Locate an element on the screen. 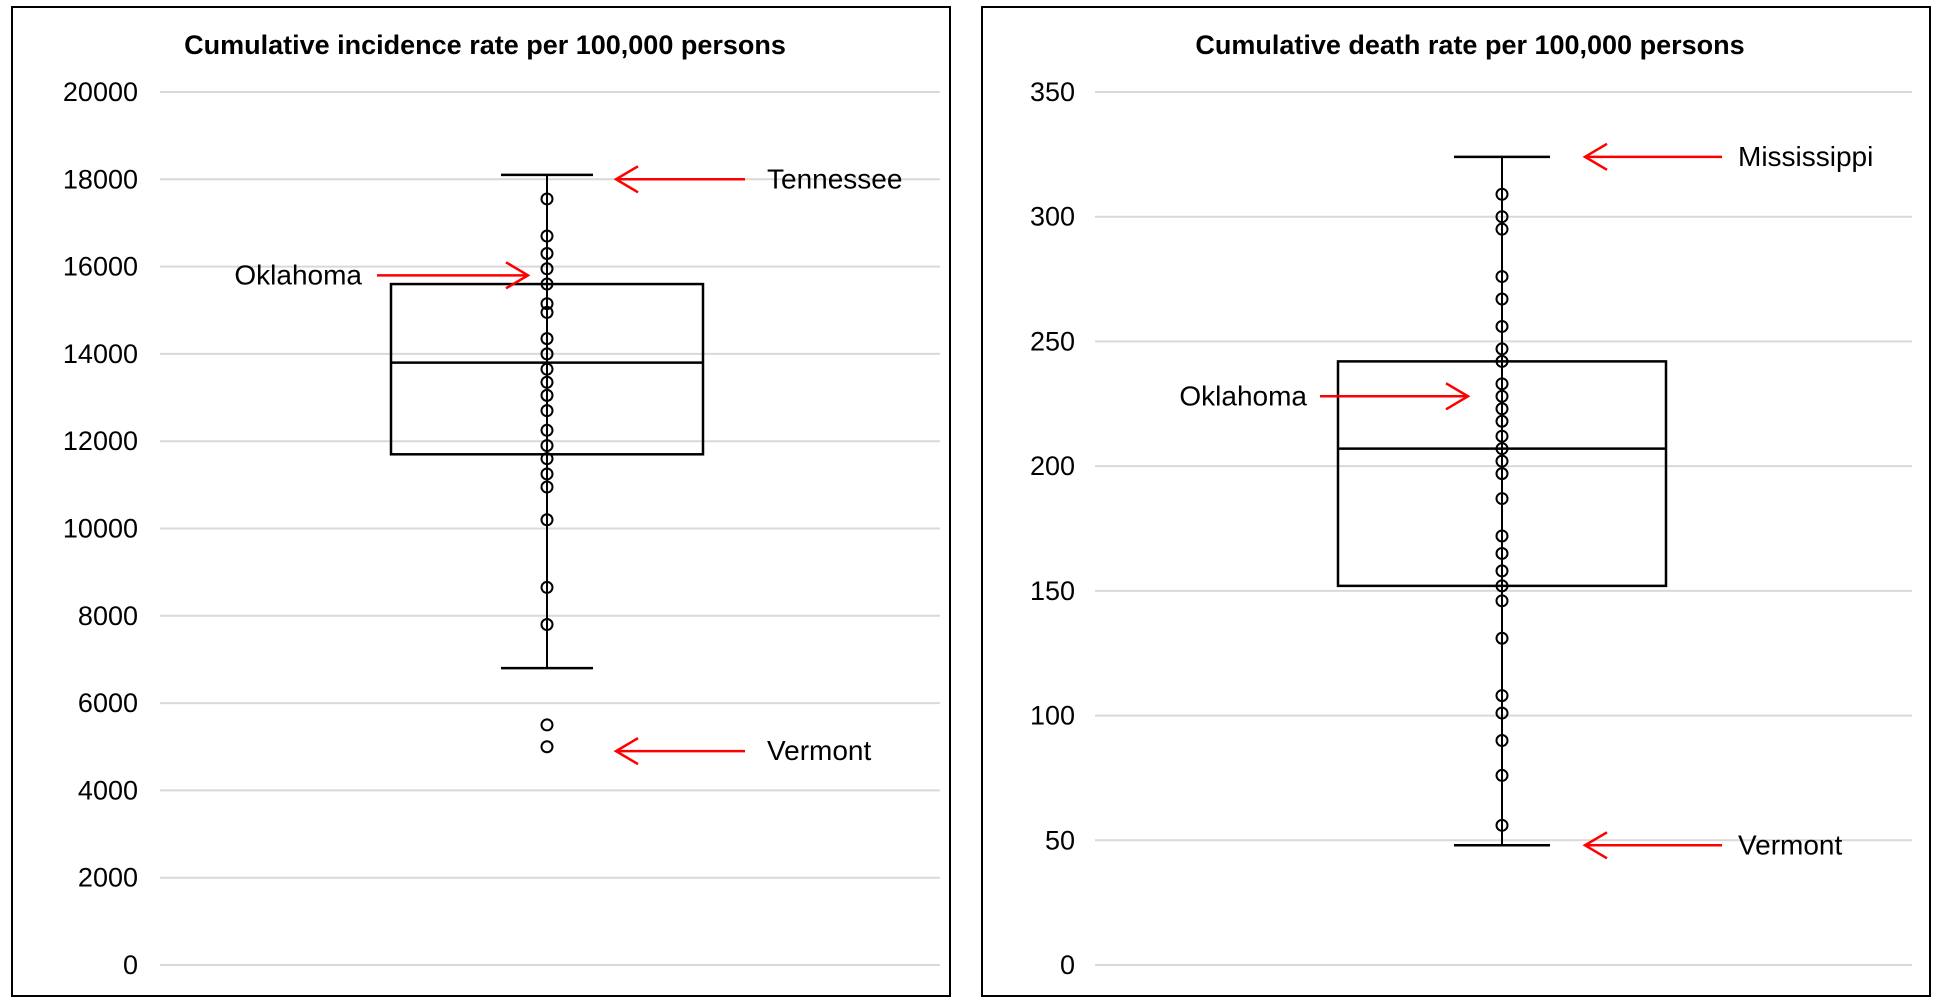 This screenshot has width=1942, height=1005. y-tick-label: 12000 is located at coordinates (100, 441).